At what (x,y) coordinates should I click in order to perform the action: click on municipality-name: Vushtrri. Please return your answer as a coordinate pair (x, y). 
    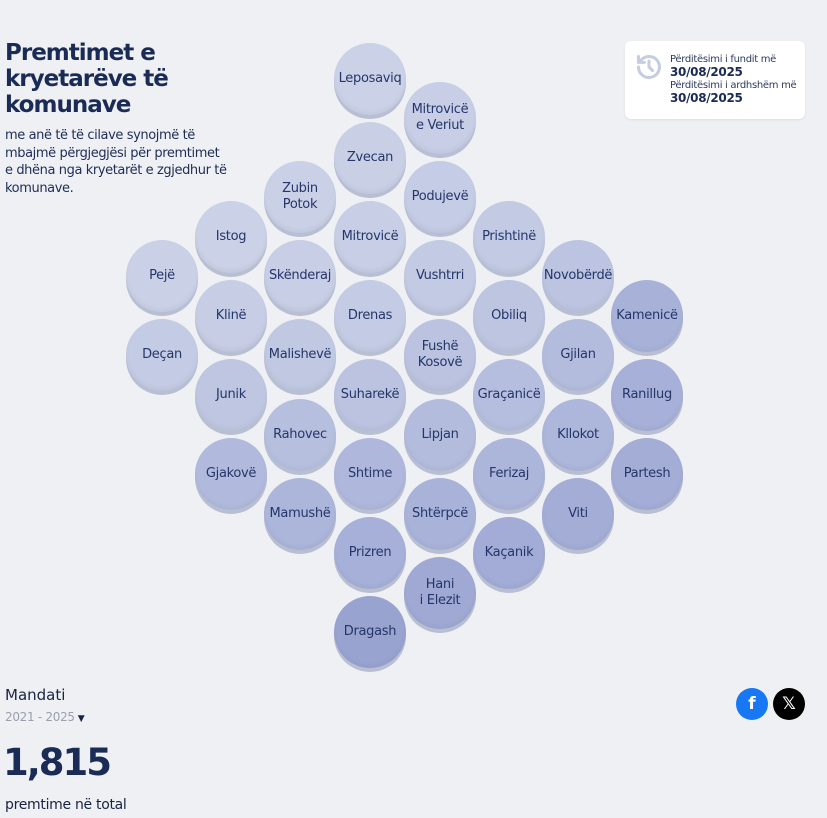
    Looking at the image, I should click on (440, 275).